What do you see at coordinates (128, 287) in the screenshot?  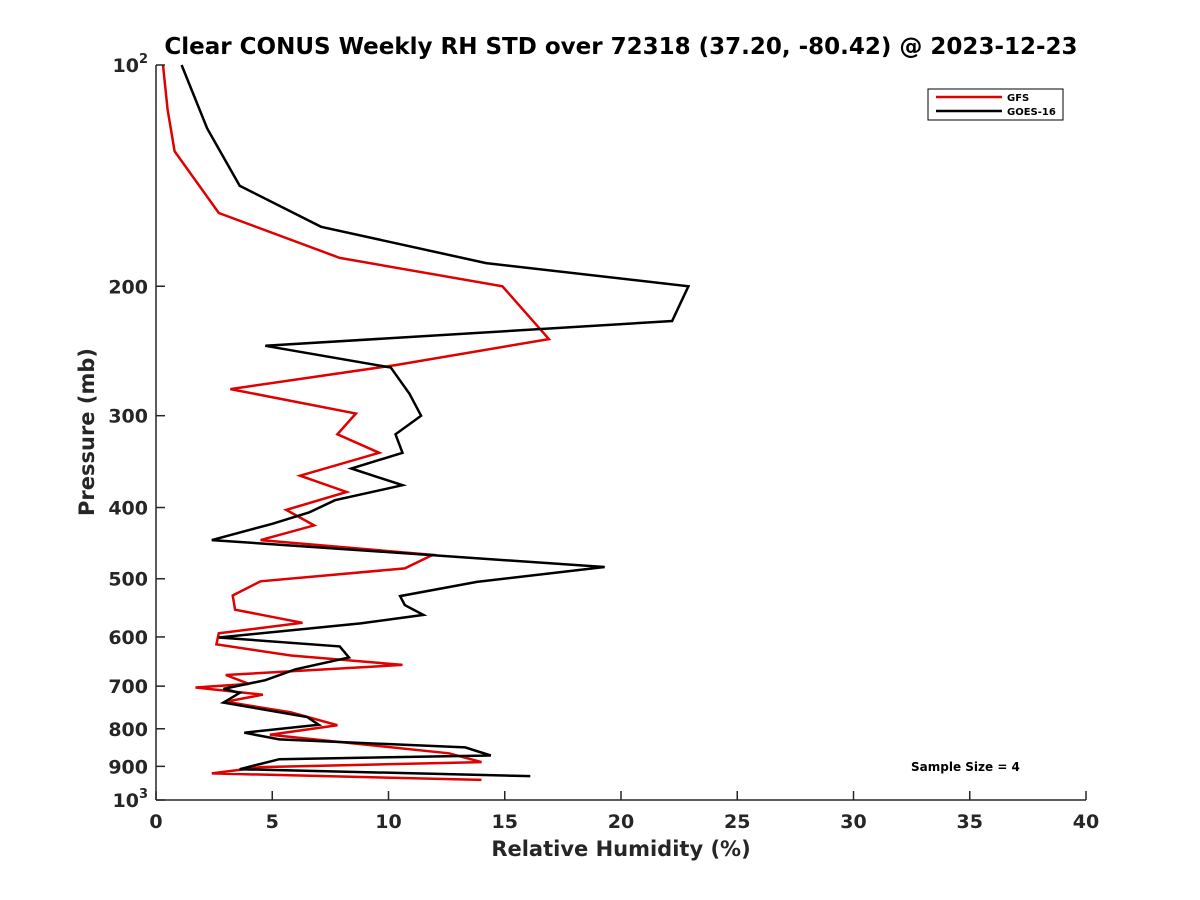 I see `y-tick-label: 200` at bounding box center [128, 287].